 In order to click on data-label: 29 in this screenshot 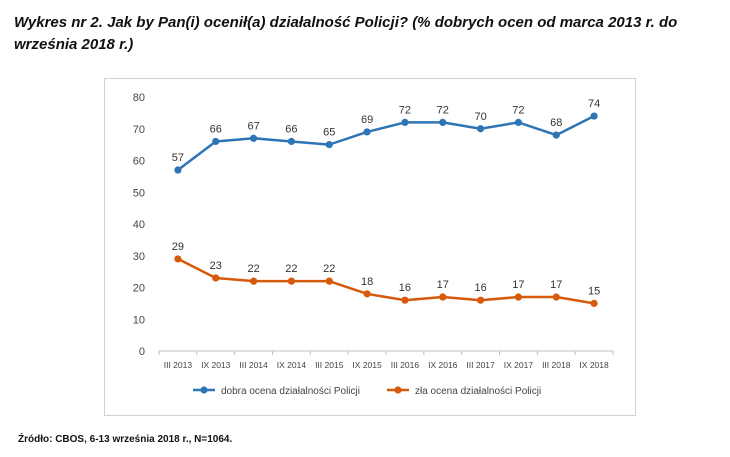, I will do `click(178, 247)`.